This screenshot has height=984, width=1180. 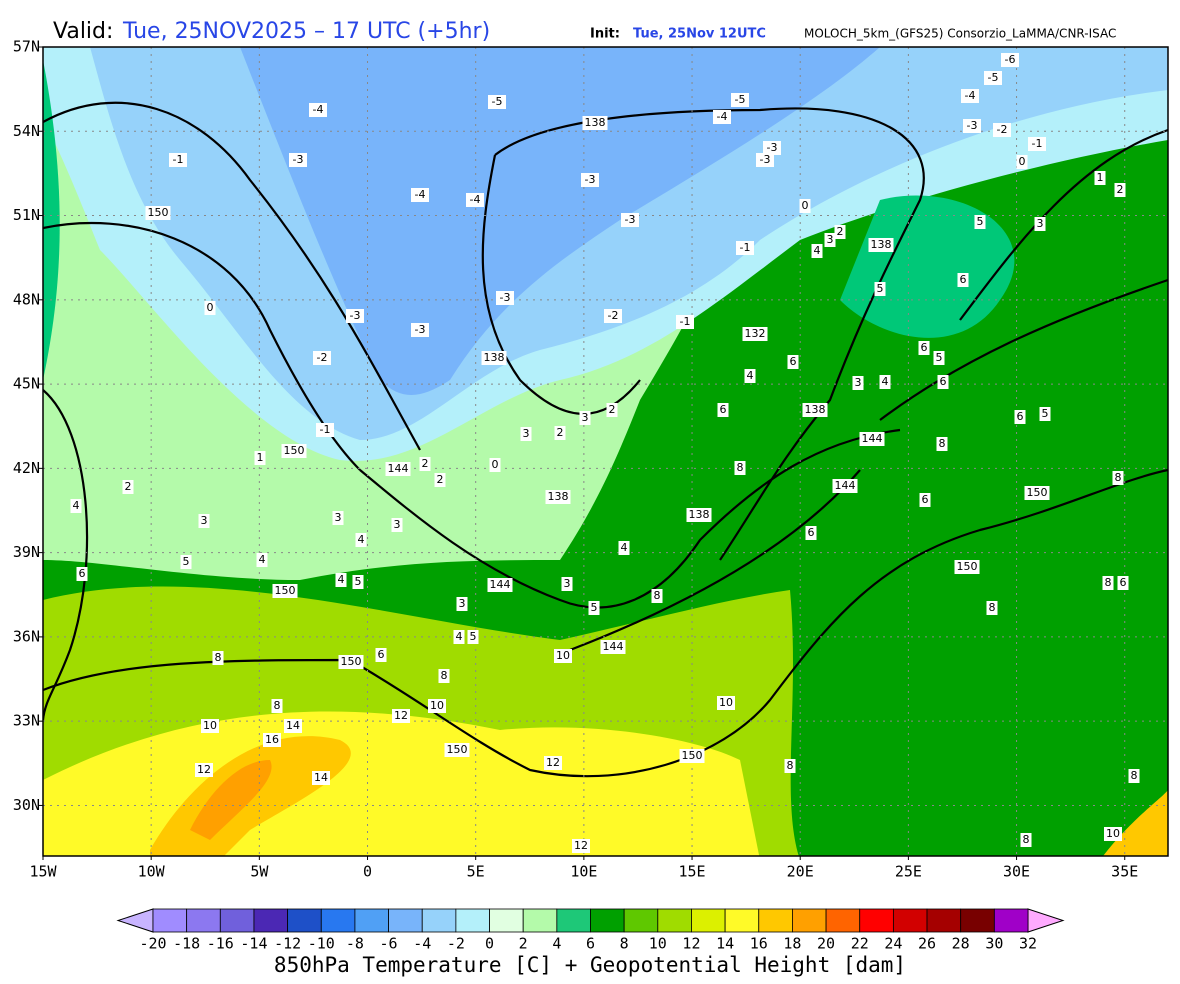 I want to click on temperature-label: -6, so click(x=1010, y=59).